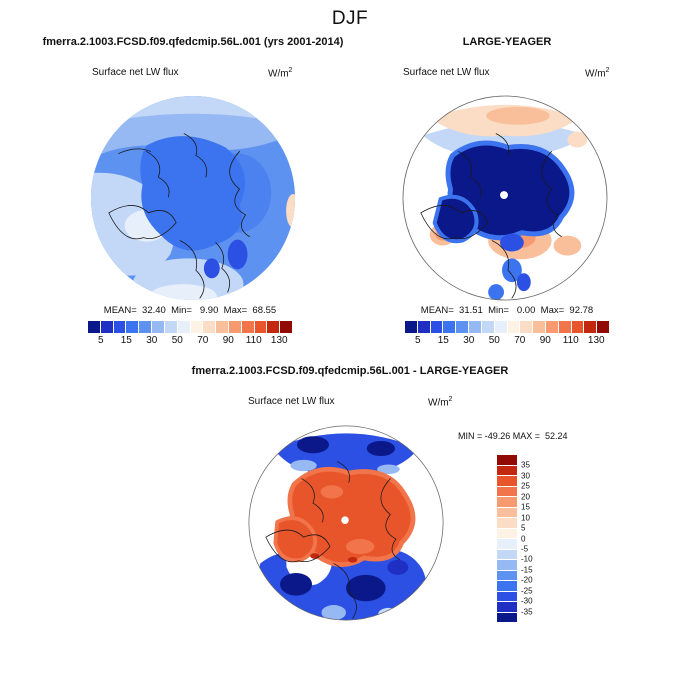 This screenshot has width=700, height=700. I want to click on diff-units-label: W/m2, so click(440, 402).